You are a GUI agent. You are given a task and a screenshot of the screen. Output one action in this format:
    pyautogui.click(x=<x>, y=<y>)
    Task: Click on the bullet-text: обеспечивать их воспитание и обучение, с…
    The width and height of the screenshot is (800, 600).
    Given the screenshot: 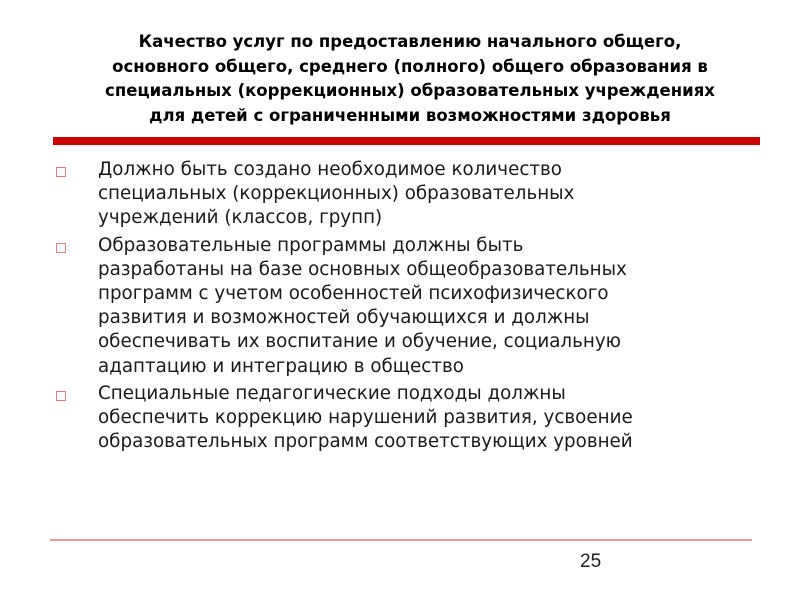 What is the action you would take?
    pyautogui.click(x=360, y=342)
    